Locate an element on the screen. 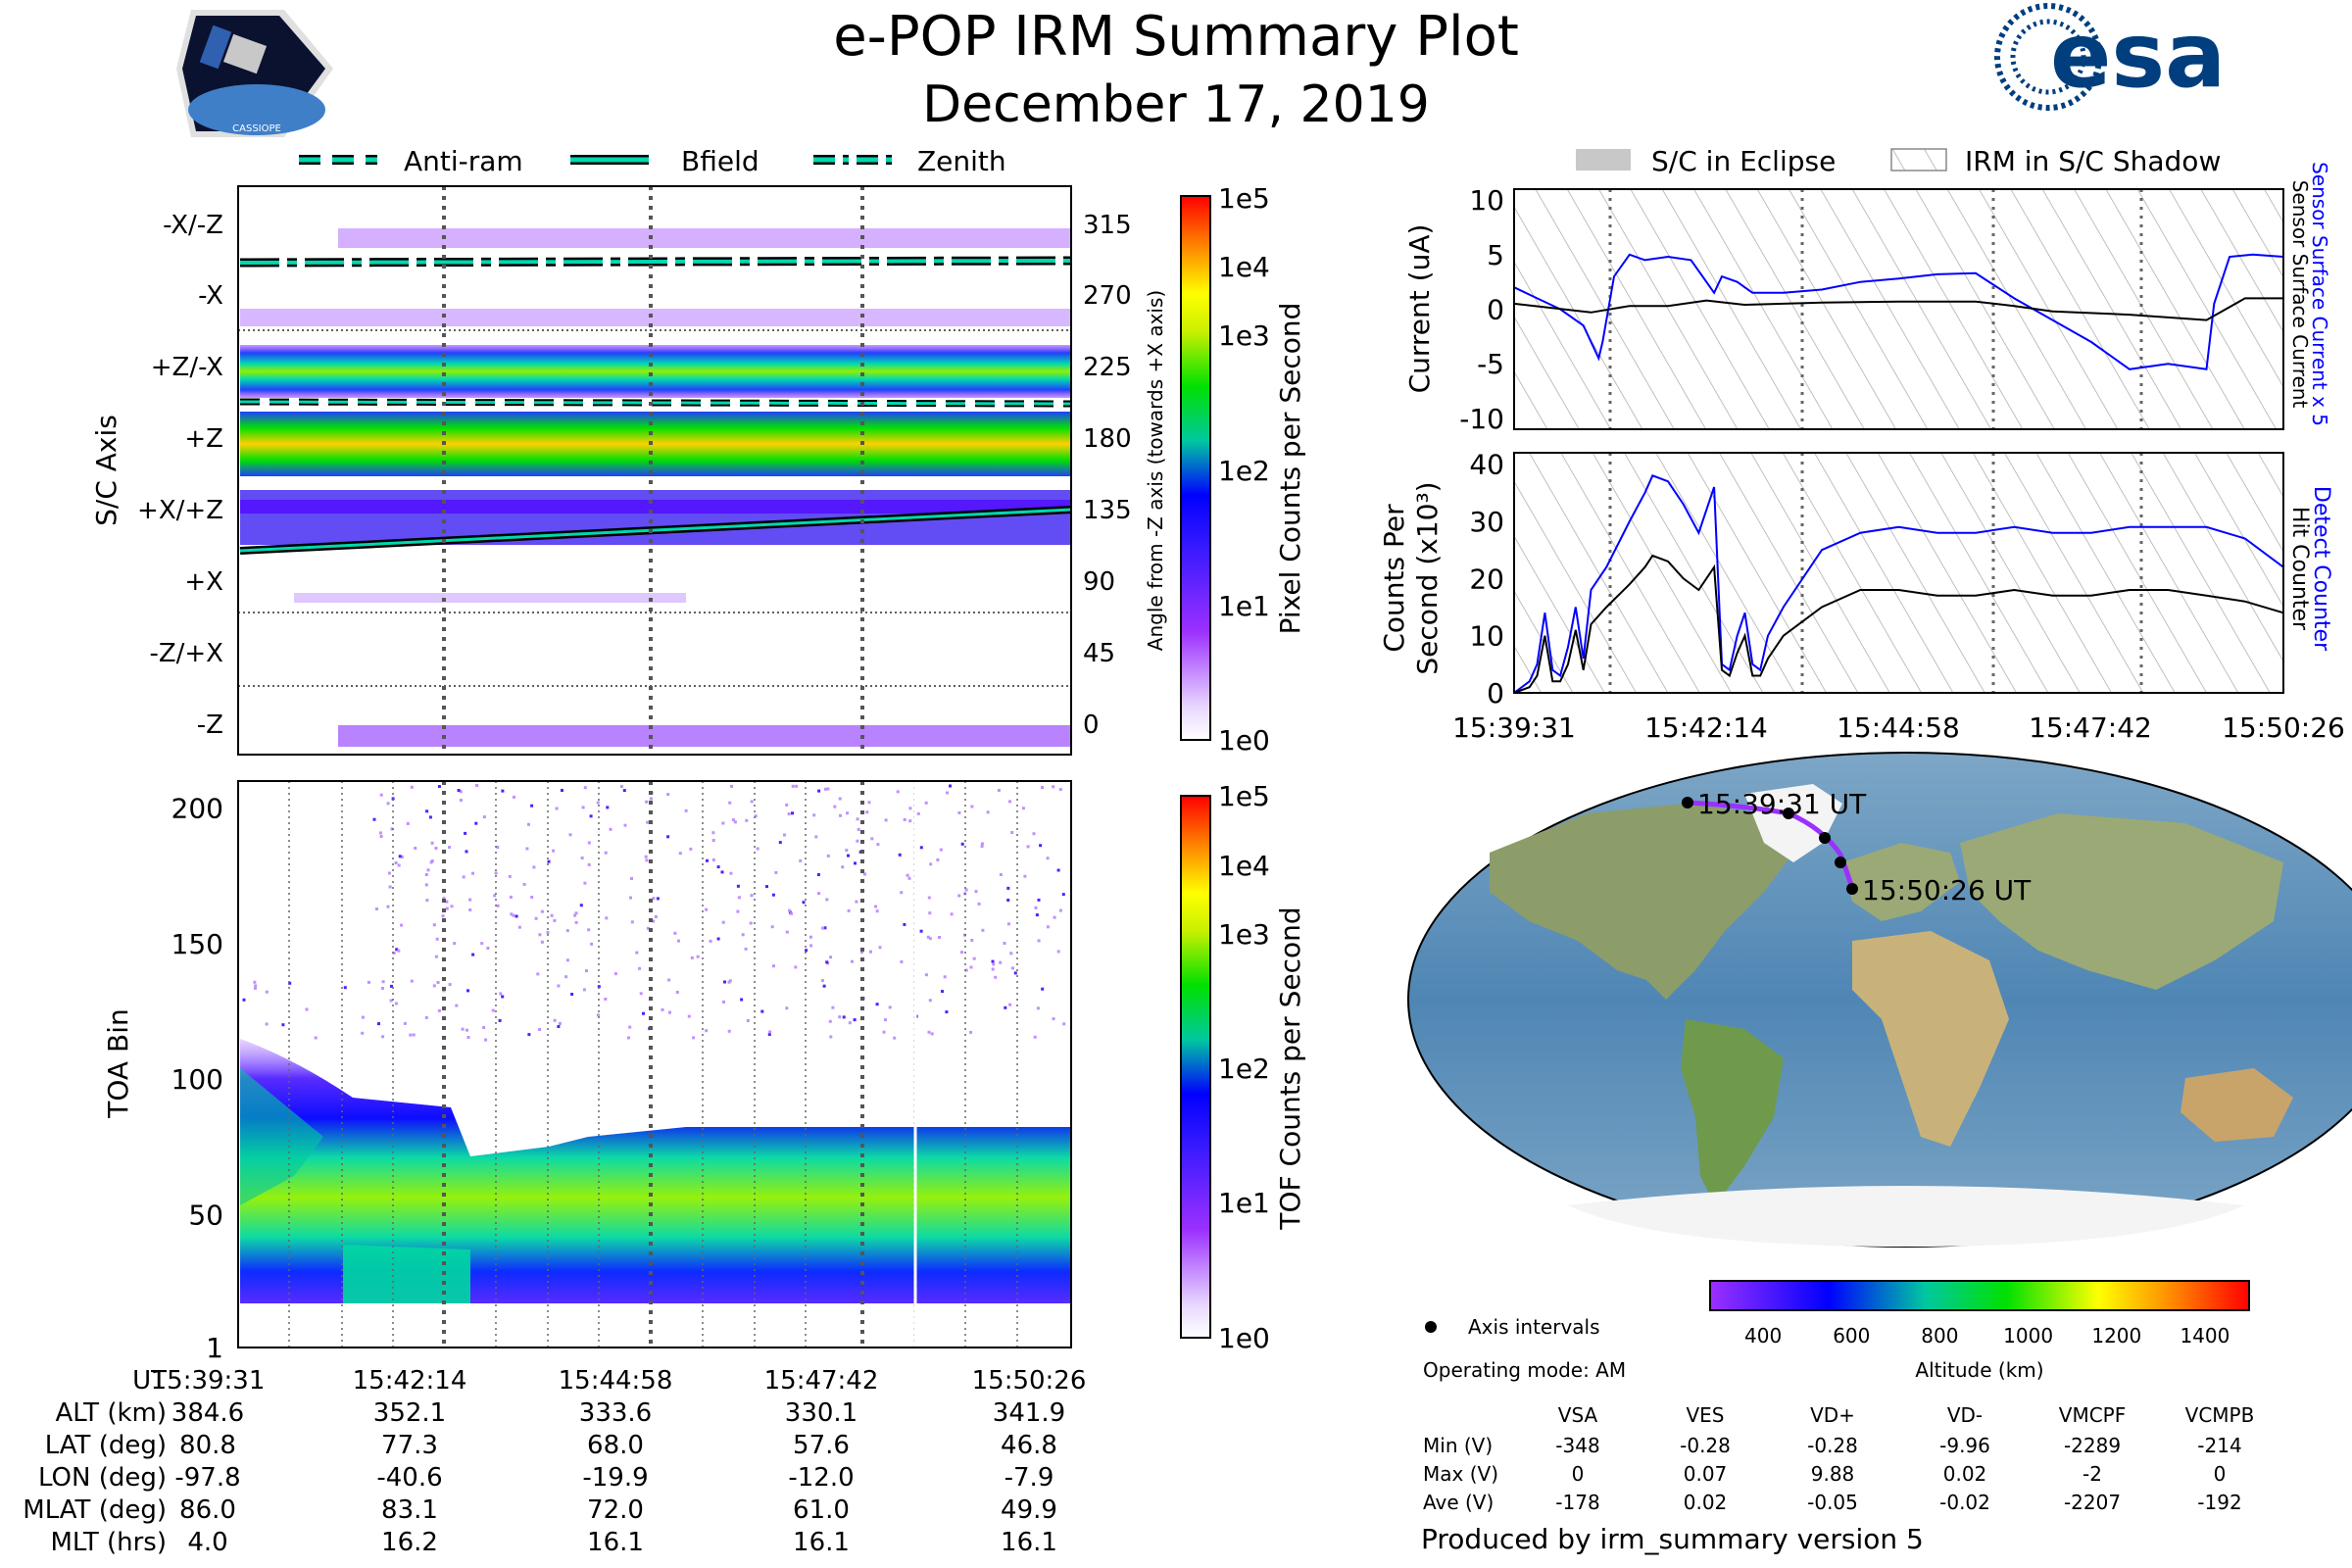  svg-text: 0 is located at coordinates (1091, 725).